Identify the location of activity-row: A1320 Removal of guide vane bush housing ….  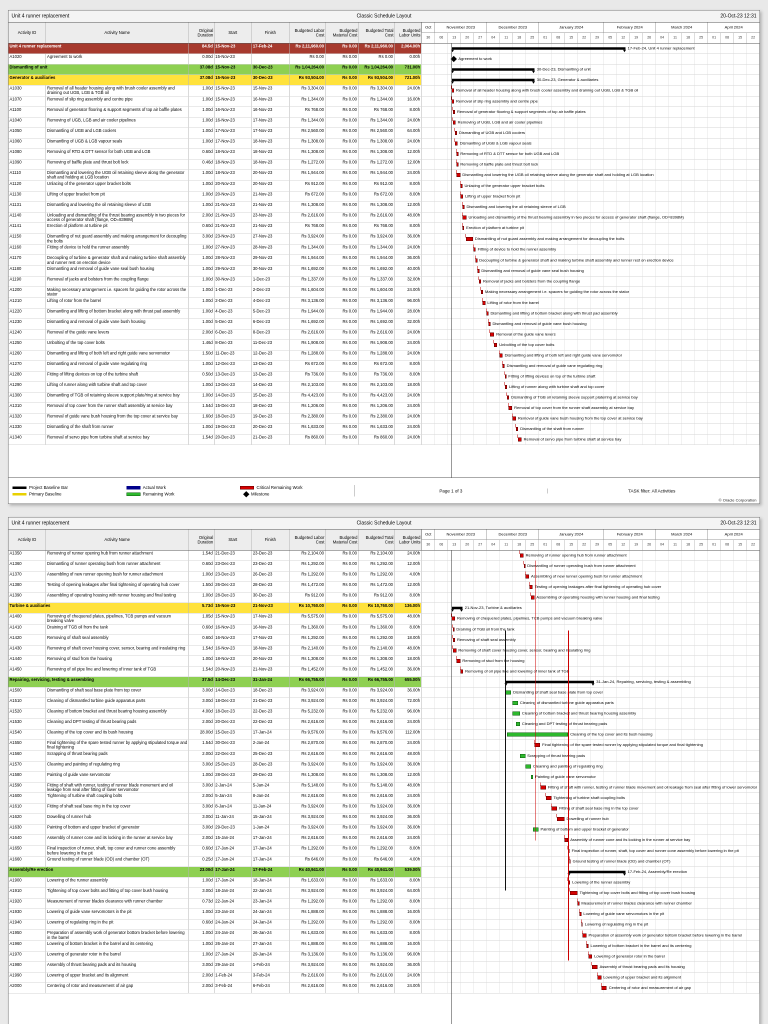
(384, 418).